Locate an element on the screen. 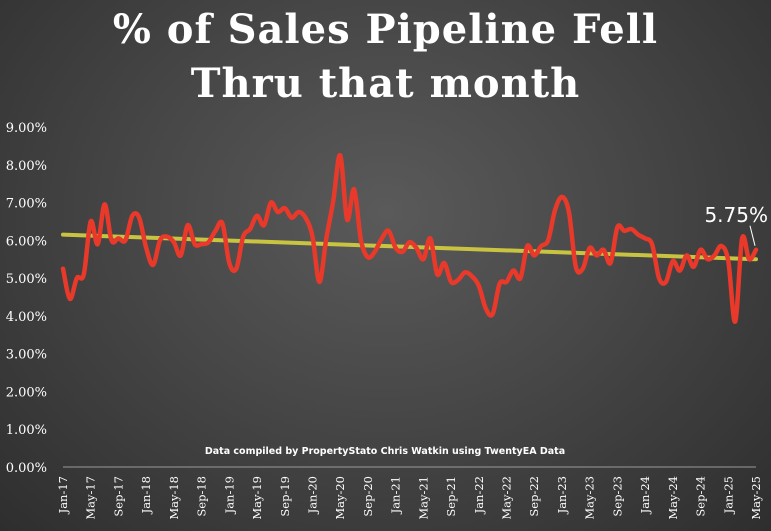 This screenshot has width=771, height=531. x-tick-label: Jan-17 is located at coordinates (63, 495).